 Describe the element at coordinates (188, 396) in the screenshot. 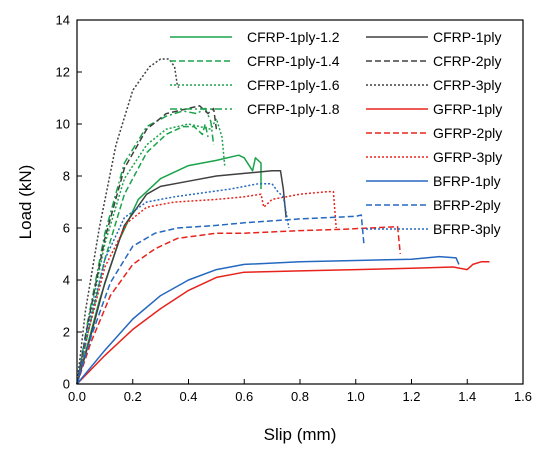

I see `x-tick-label: 0.4` at that location.